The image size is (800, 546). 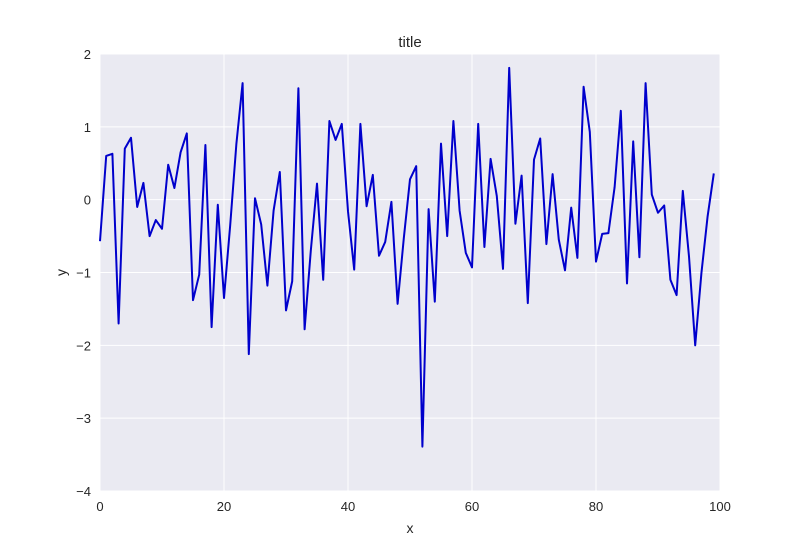 What do you see at coordinates (409, 42) in the screenshot?
I see `chart-title: title` at bounding box center [409, 42].